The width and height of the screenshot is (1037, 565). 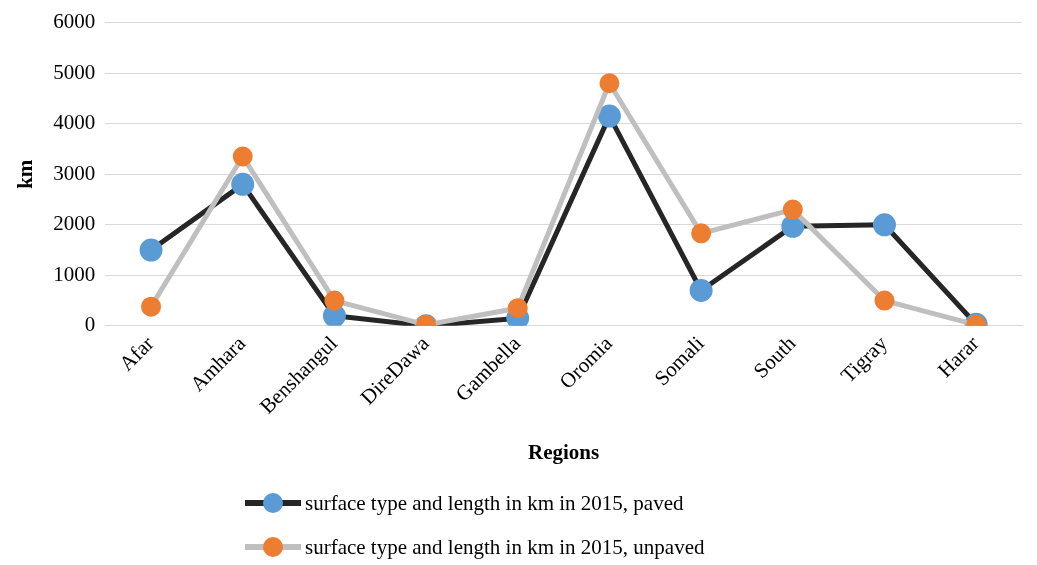 What do you see at coordinates (90, 324) in the screenshot?
I see `y-tick-label: 0` at bounding box center [90, 324].